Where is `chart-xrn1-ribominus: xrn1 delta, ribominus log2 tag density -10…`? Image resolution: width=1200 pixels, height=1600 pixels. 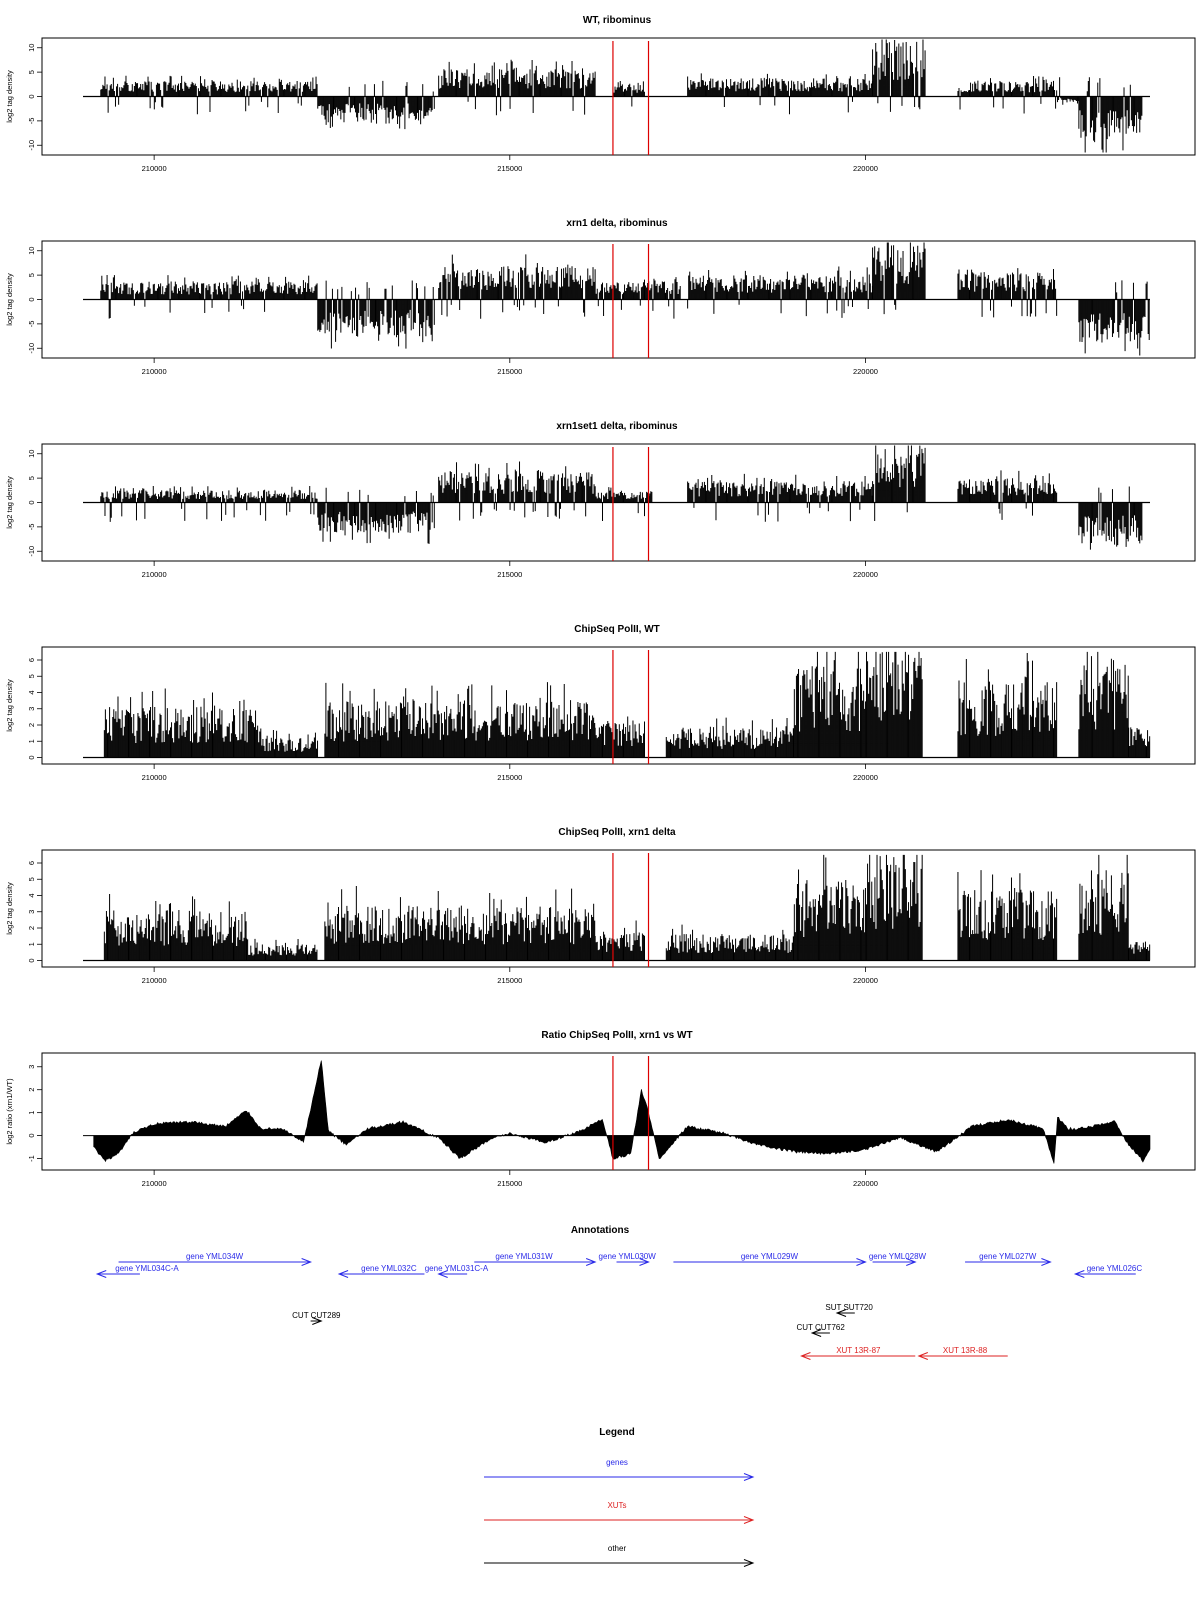 chart-xrn1-ribominus: xrn1 delta, ribominus log2 tag density -10… is located at coordinates (600, 297).